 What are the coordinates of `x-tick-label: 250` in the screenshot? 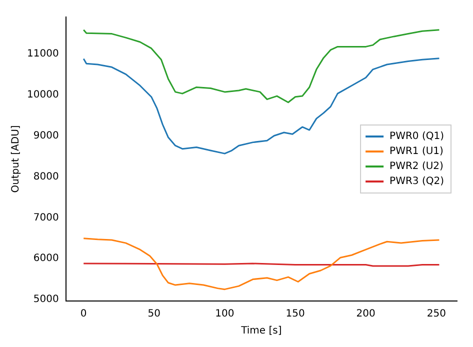 It's located at (436, 314).